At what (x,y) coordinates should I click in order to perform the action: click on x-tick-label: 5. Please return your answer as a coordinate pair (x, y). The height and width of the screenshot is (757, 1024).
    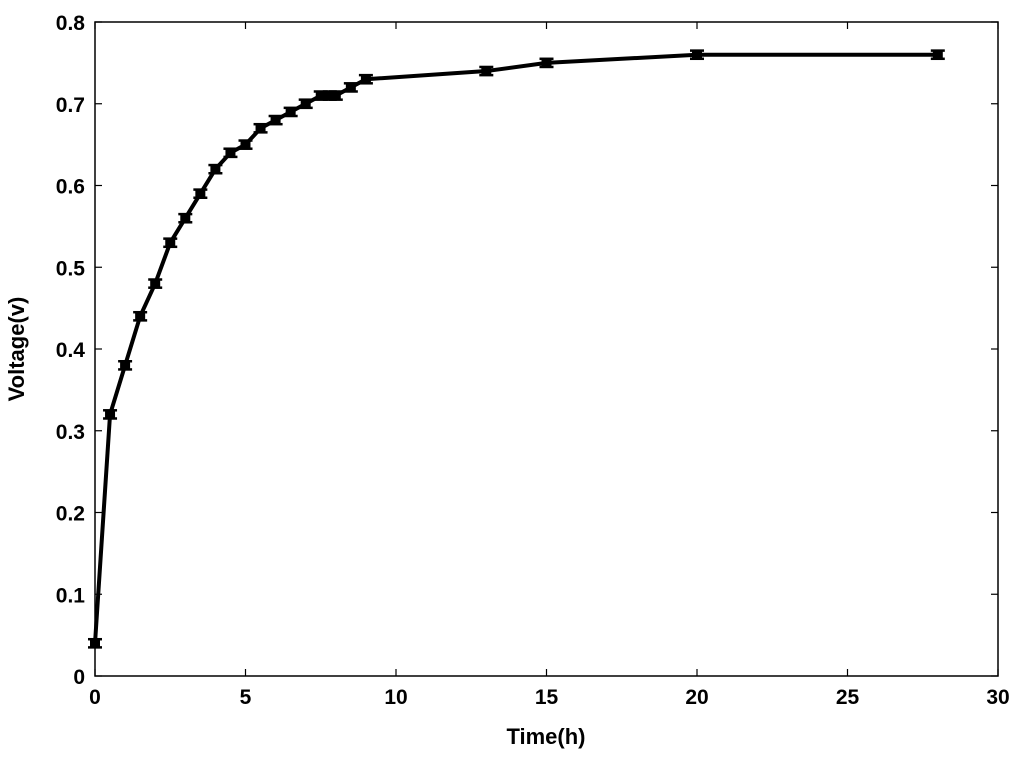
    Looking at the image, I should click on (246, 697).